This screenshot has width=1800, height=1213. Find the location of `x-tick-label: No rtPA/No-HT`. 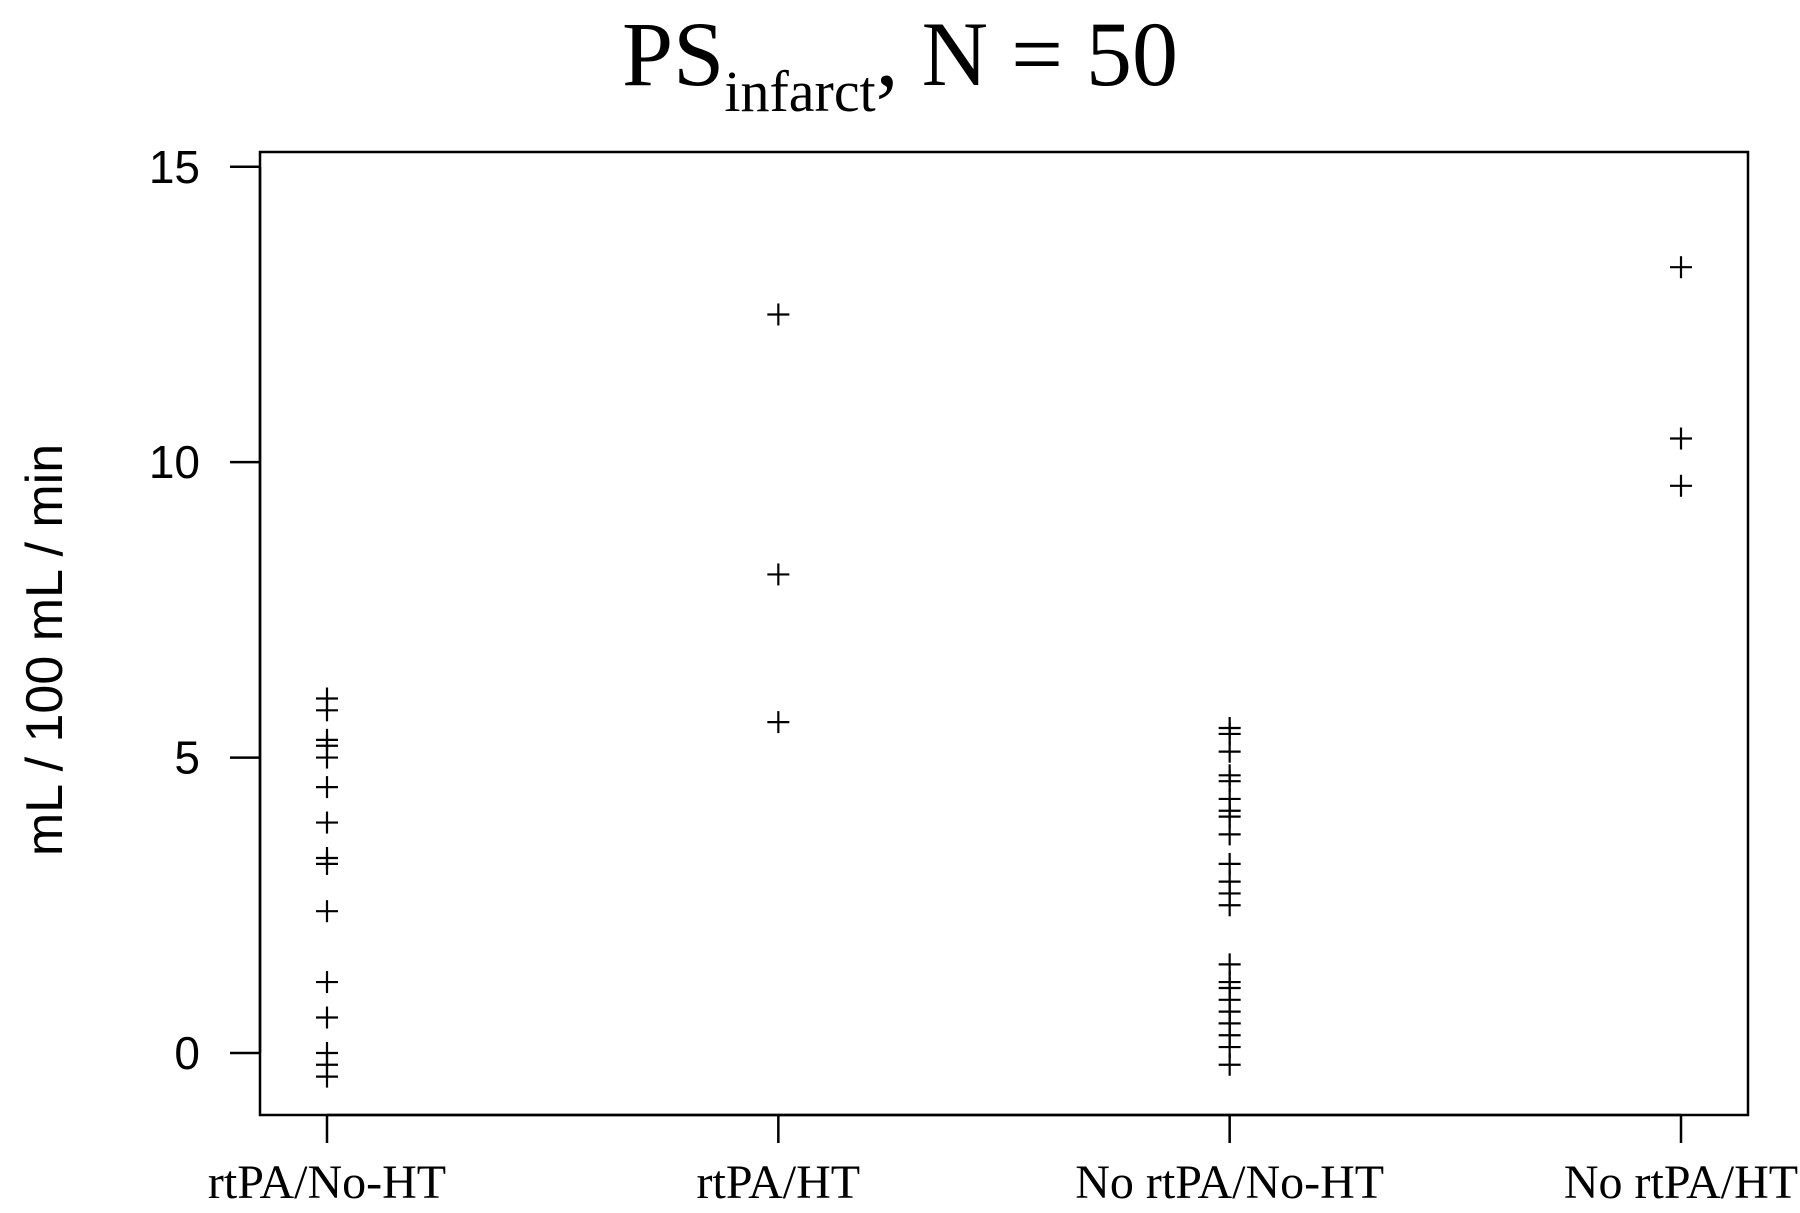

x-tick-label: No rtPA/No-HT is located at coordinates (1229, 1182).